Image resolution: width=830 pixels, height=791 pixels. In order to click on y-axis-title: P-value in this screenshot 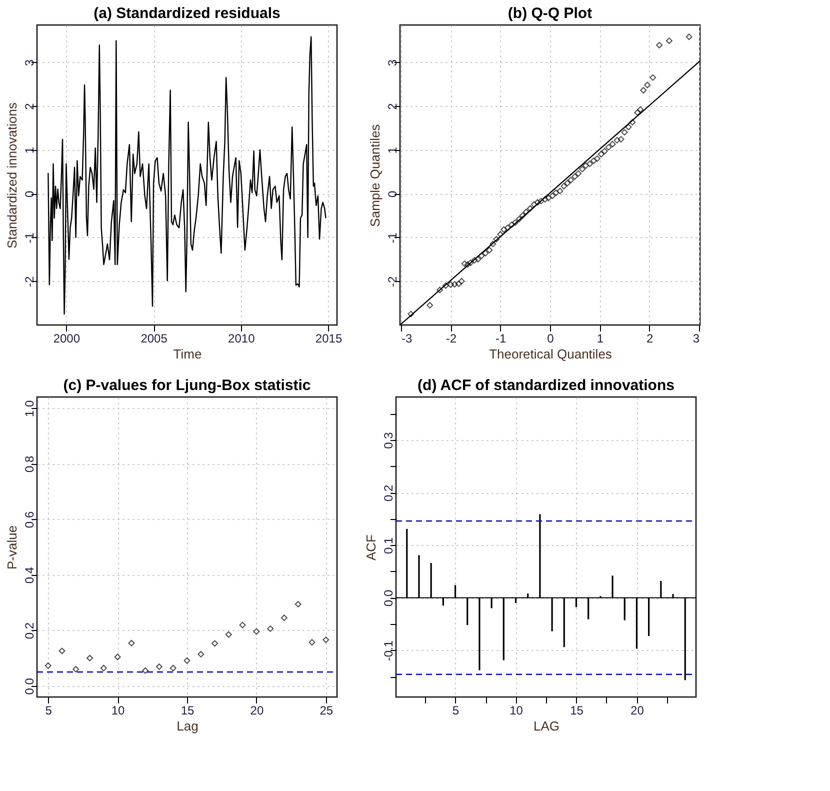, I will do `click(12, 547)`.